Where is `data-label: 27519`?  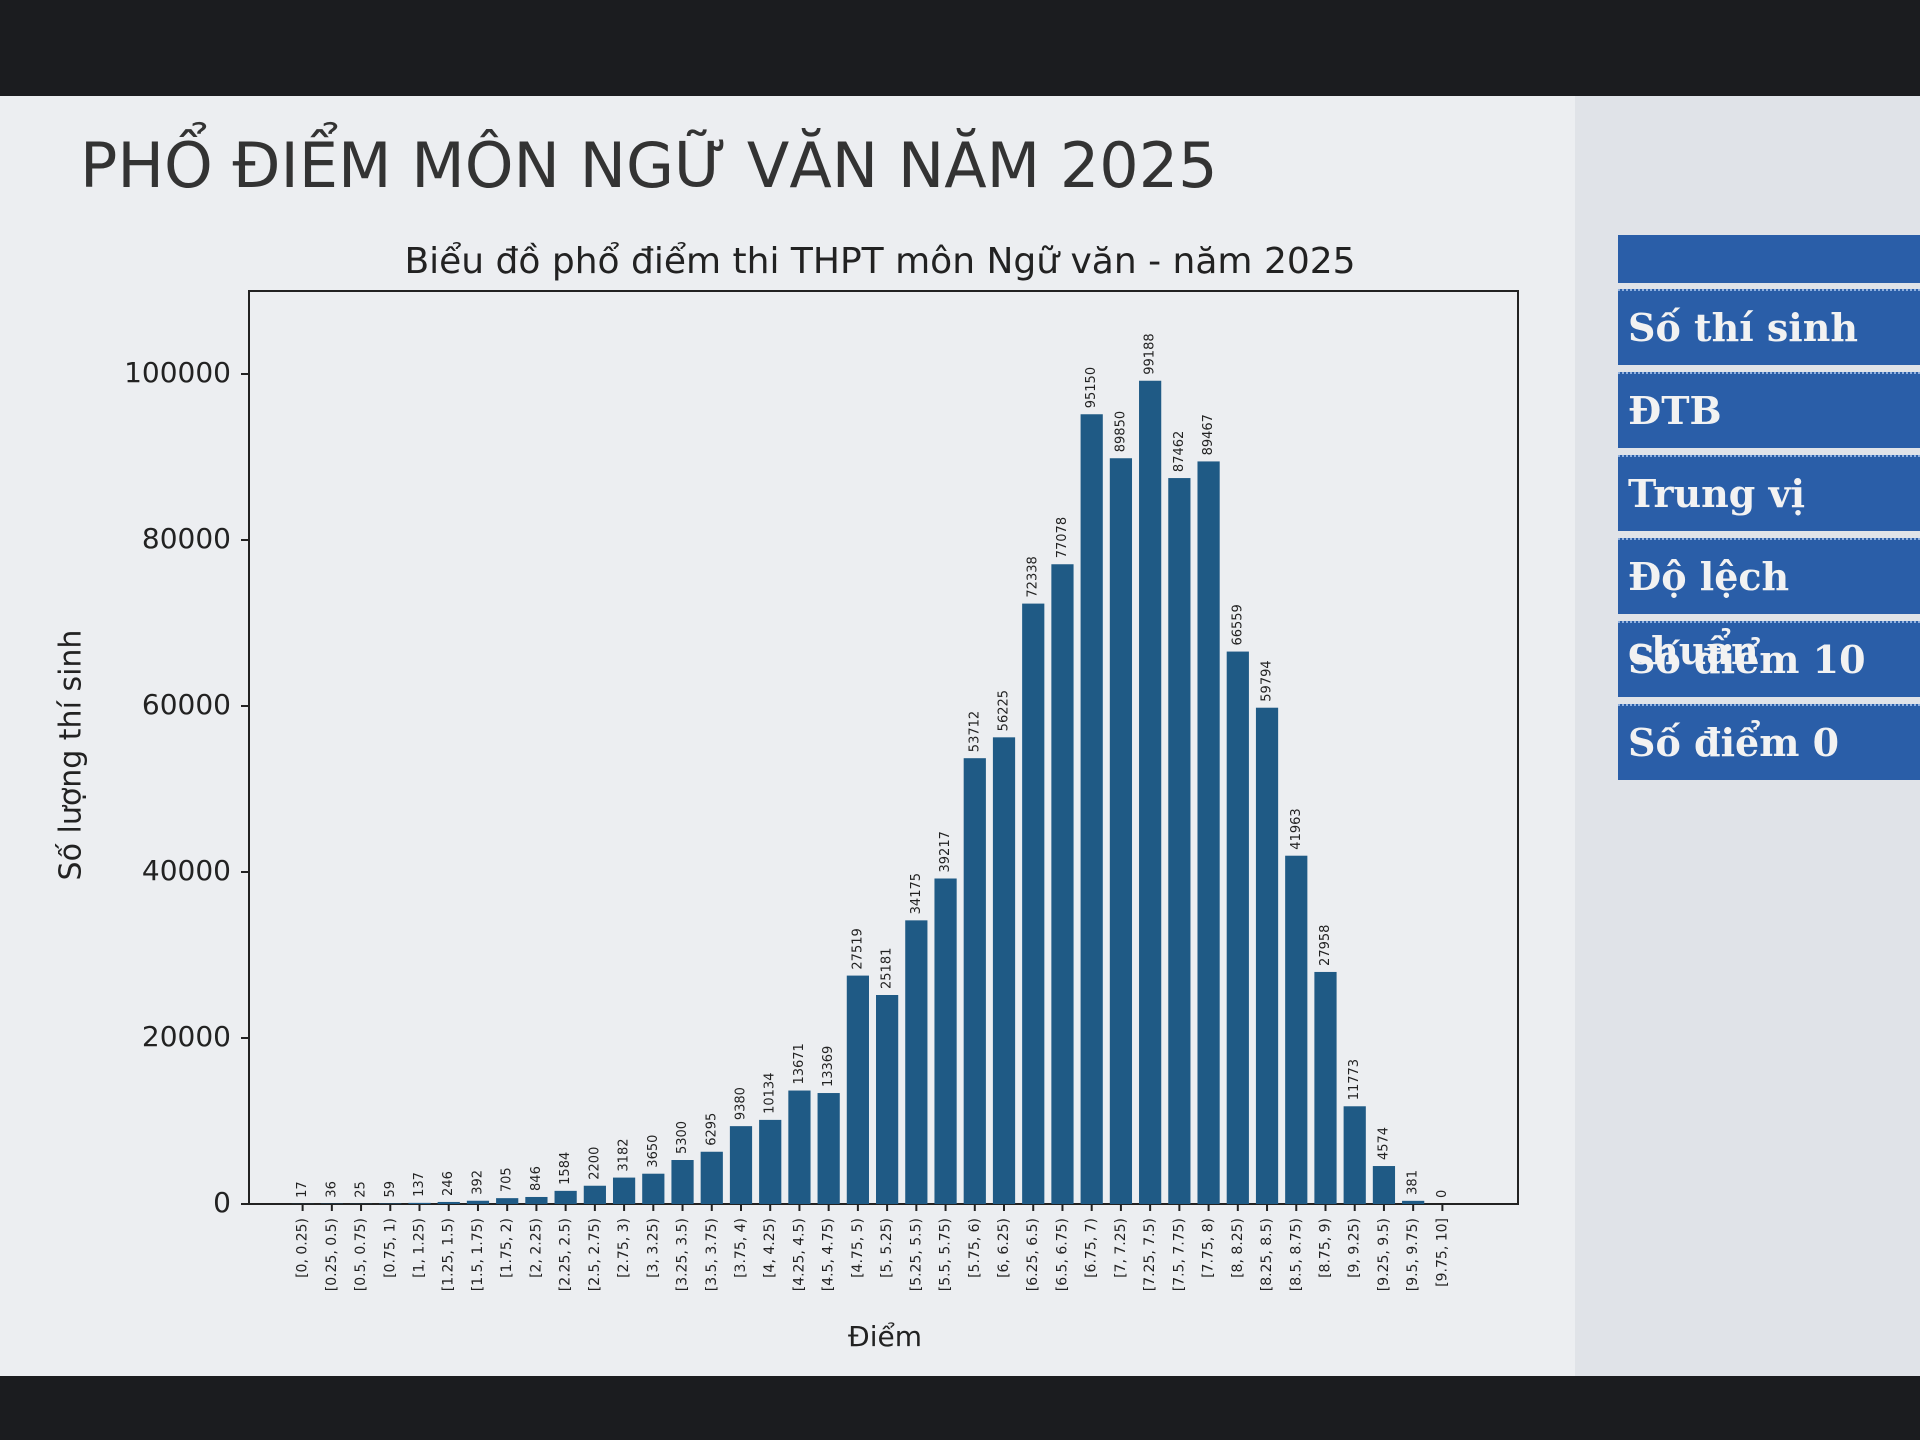
data-label: 27519 is located at coordinates (857, 948).